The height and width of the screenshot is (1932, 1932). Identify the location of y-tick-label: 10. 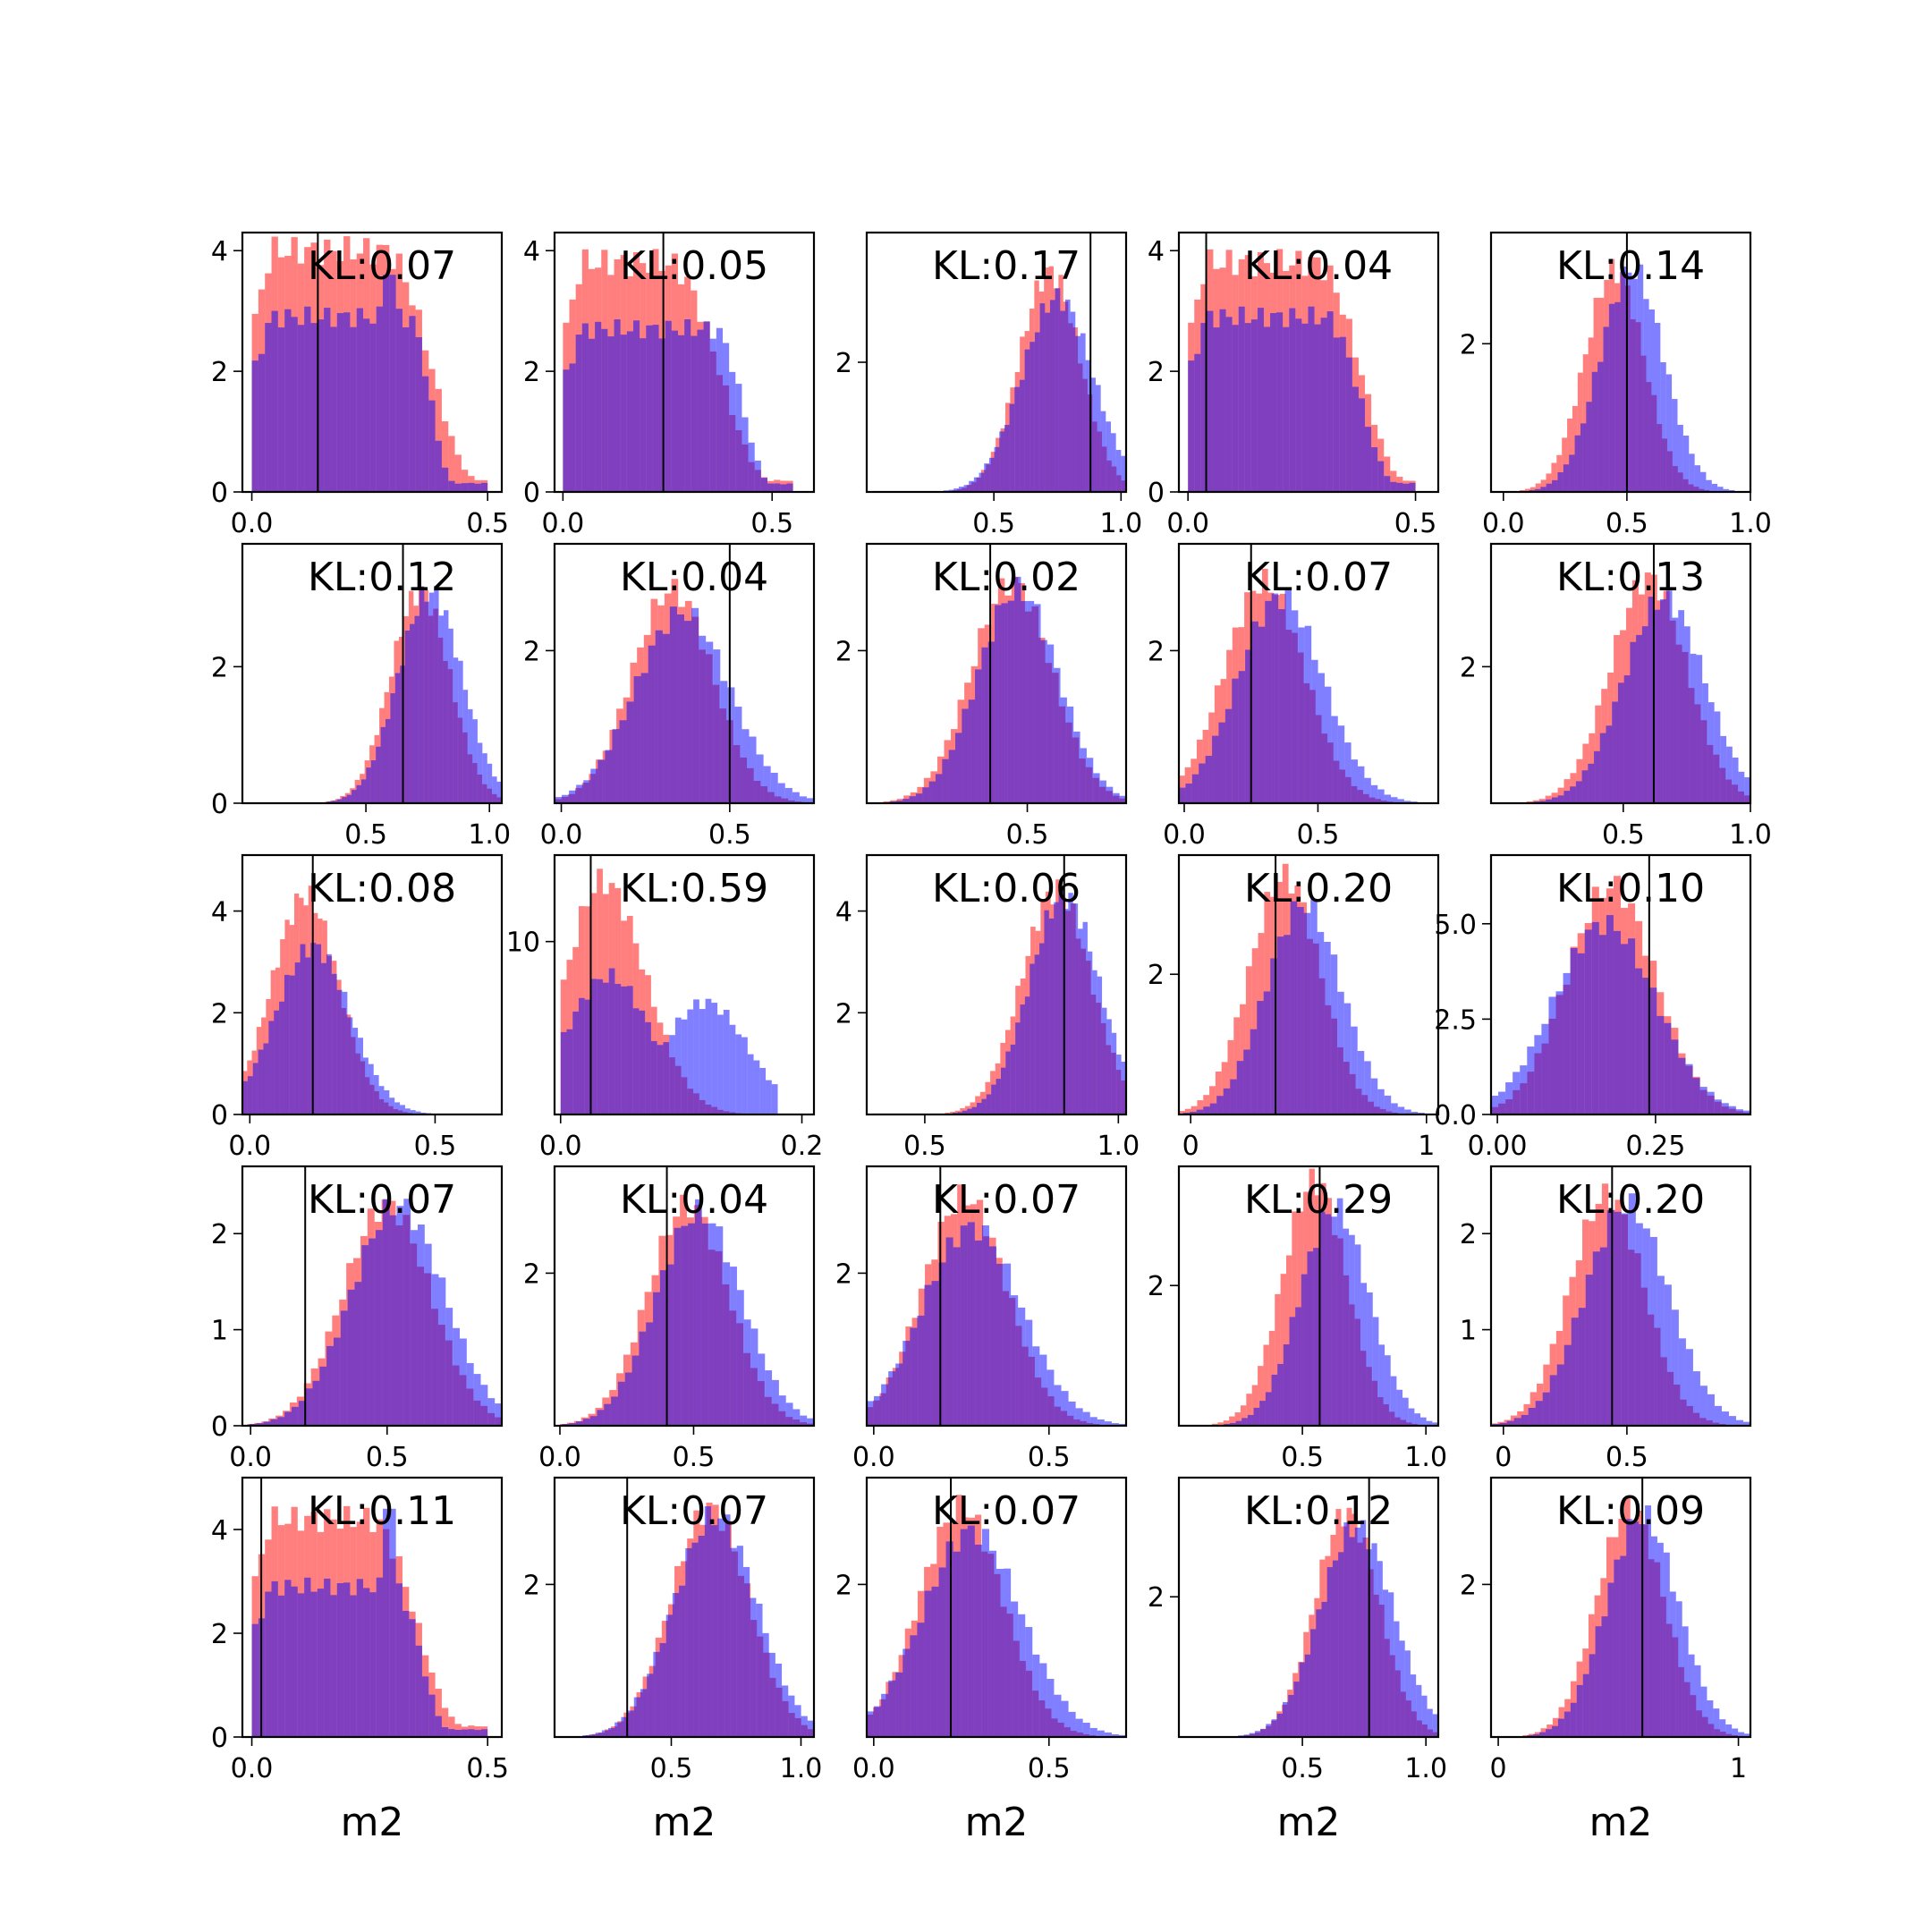
(523, 943).